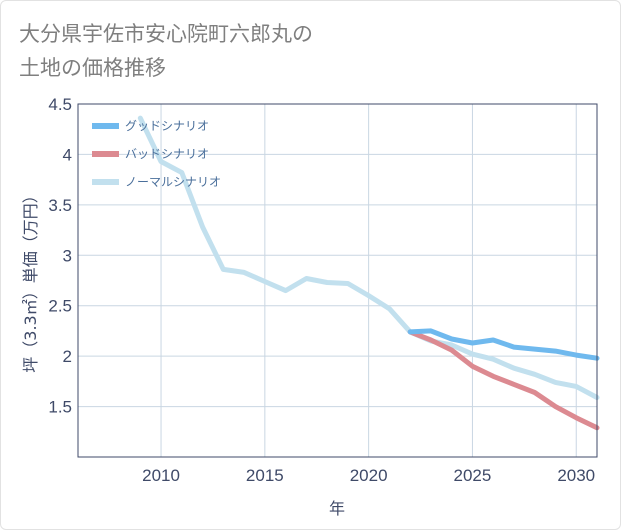 The image size is (621, 530). Describe the element at coordinates (167, 154) in the screenshot. I see `legend-label: バッドシナリオ` at that location.